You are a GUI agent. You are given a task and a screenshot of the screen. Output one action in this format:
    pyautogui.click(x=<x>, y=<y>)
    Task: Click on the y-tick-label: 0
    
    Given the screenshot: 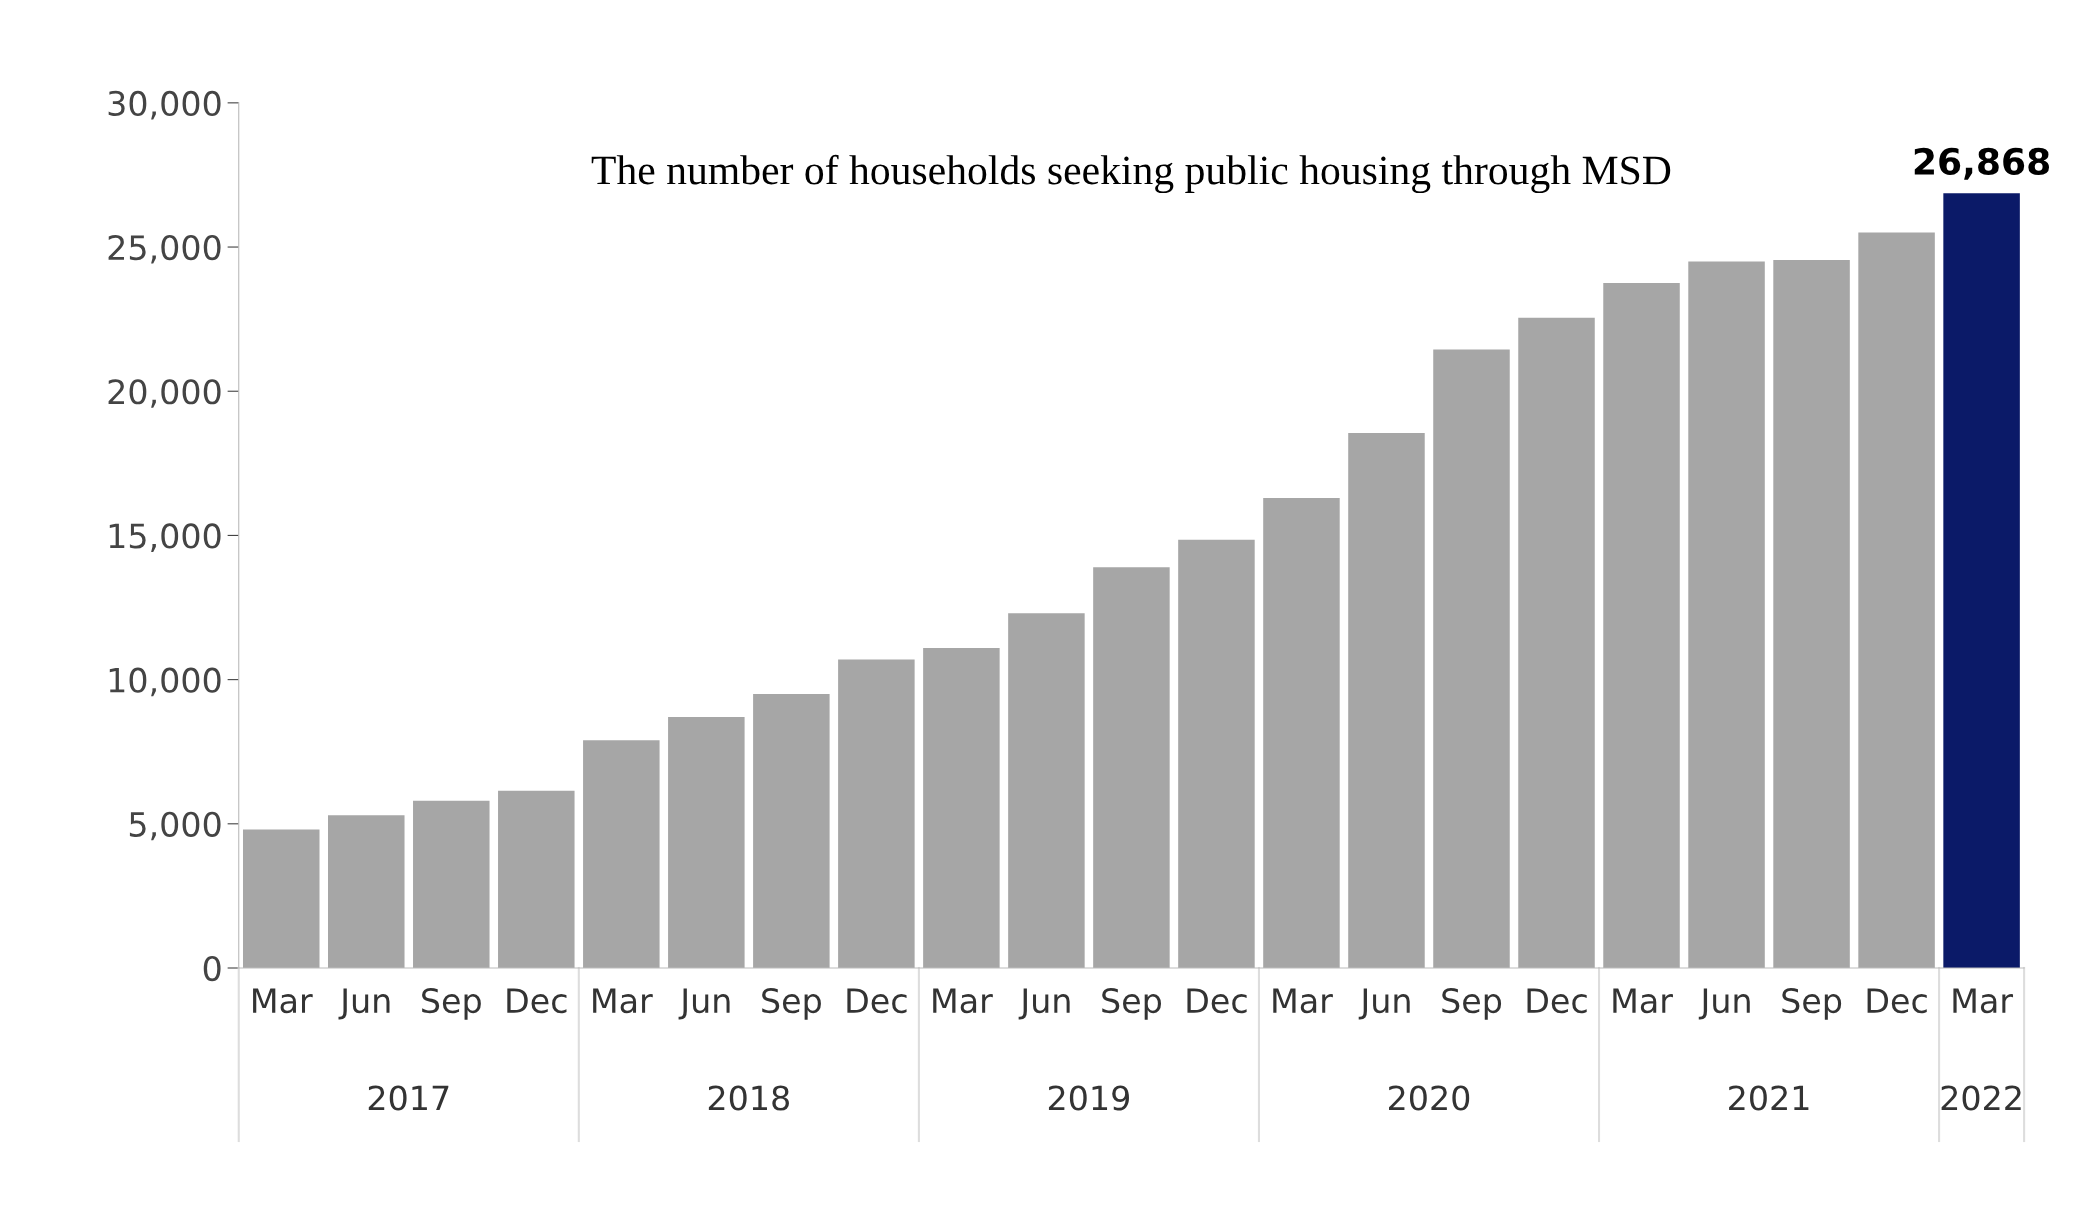 What is the action you would take?
    pyautogui.click(x=212, y=968)
    